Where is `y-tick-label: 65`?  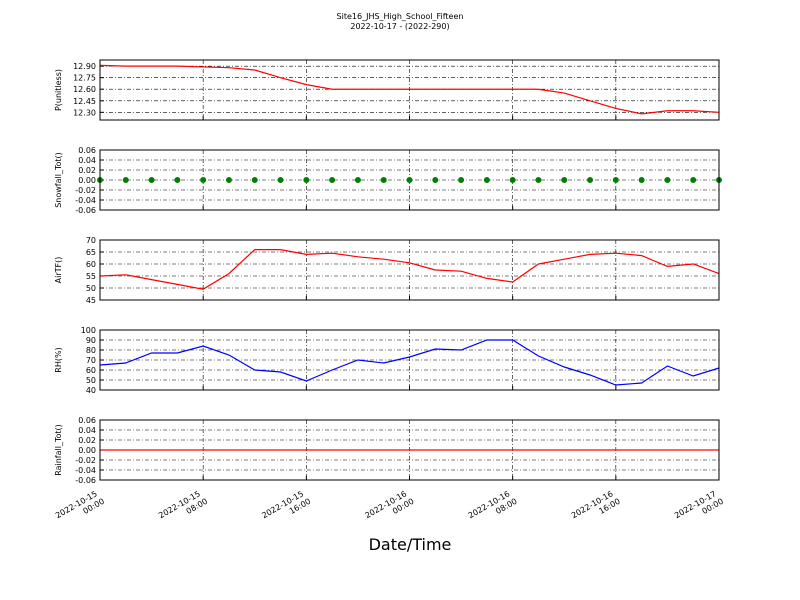 y-tick-label: 65 is located at coordinates (91, 252).